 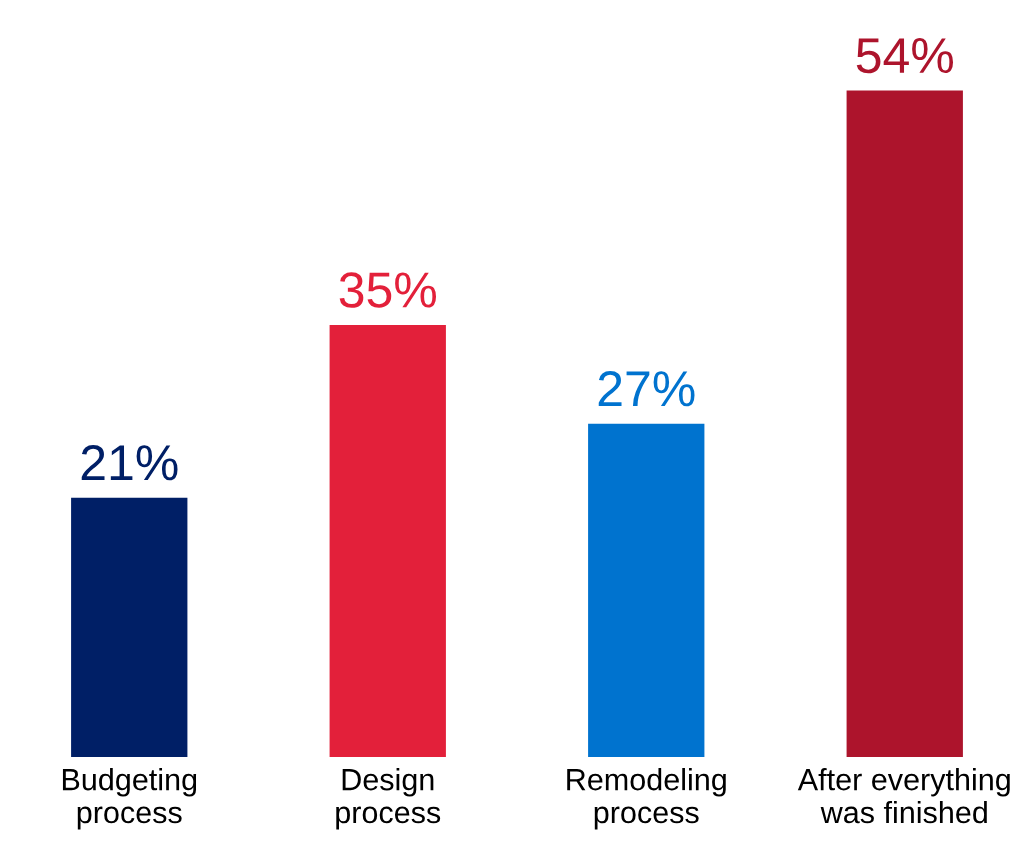 What do you see at coordinates (388, 290) in the screenshot?
I see `data-label: 35%` at bounding box center [388, 290].